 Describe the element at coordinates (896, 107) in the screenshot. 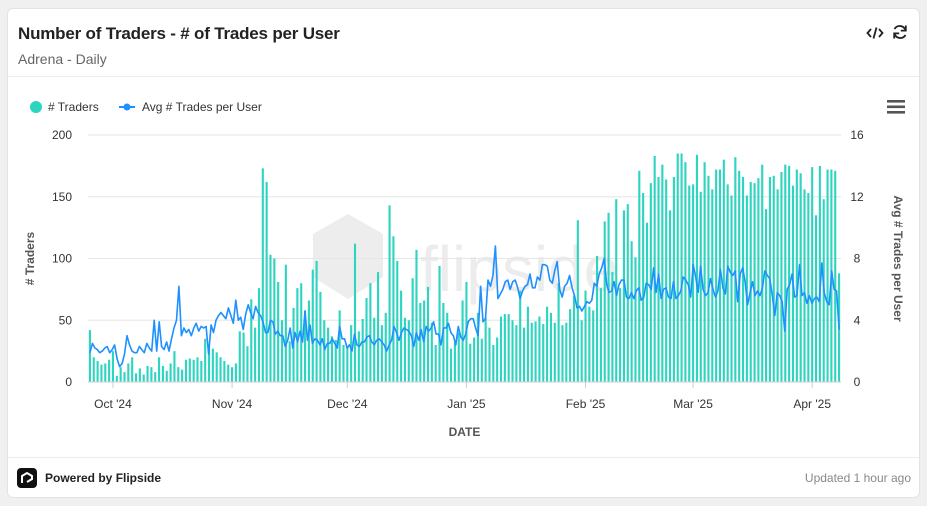

I see `hamburger-menu-icon` at that location.